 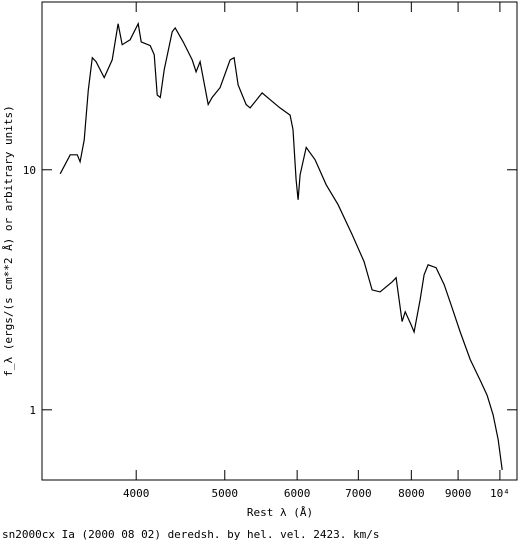 What do you see at coordinates (29, 170) in the screenshot?
I see `y-tick-label: 10` at bounding box center [29, 170].